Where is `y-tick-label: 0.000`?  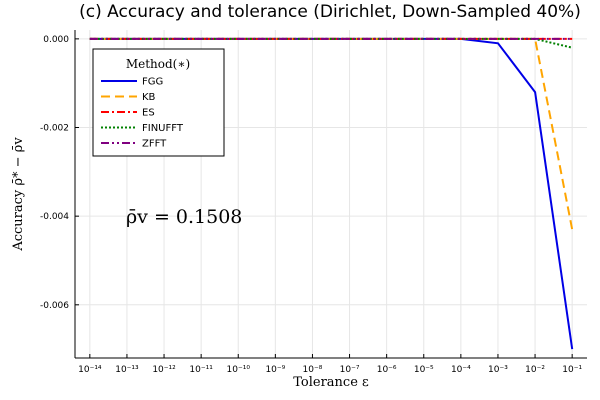 y-tick-label: 0.000 is located at coordinates (56, 40).